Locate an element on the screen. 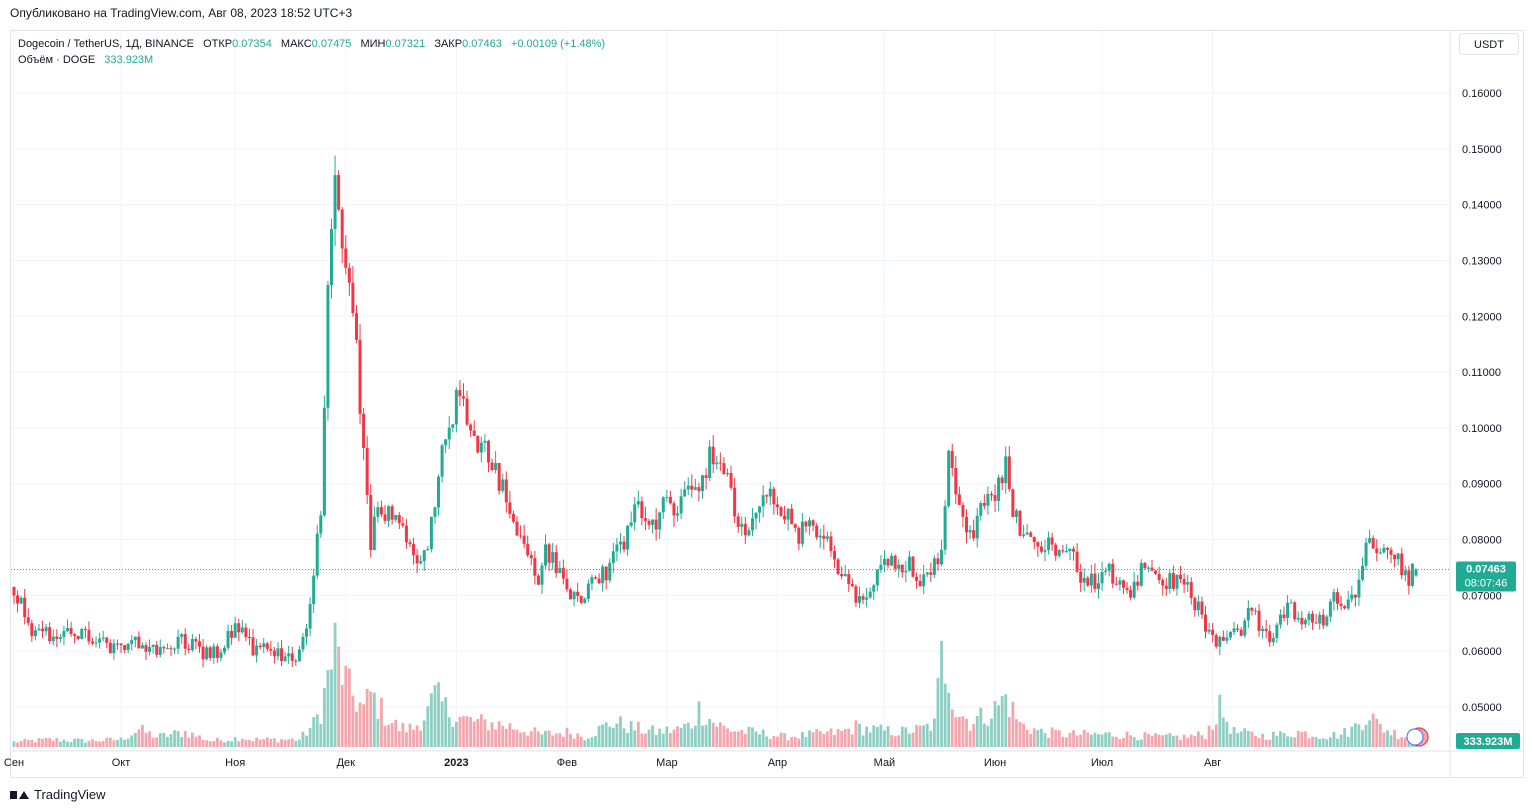  symbol-title: Dogecoin / TetherUS, 1Д, BINANCE is located at coordinates (106, 44).